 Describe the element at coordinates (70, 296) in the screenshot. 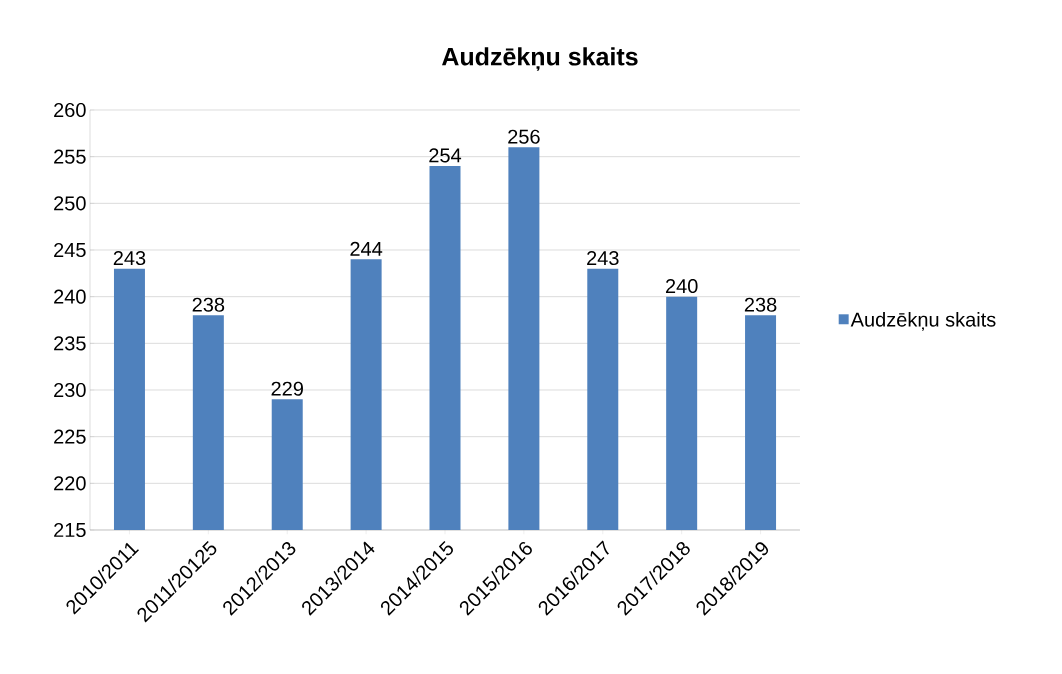

I see `y-tick-label: 240` at that location.